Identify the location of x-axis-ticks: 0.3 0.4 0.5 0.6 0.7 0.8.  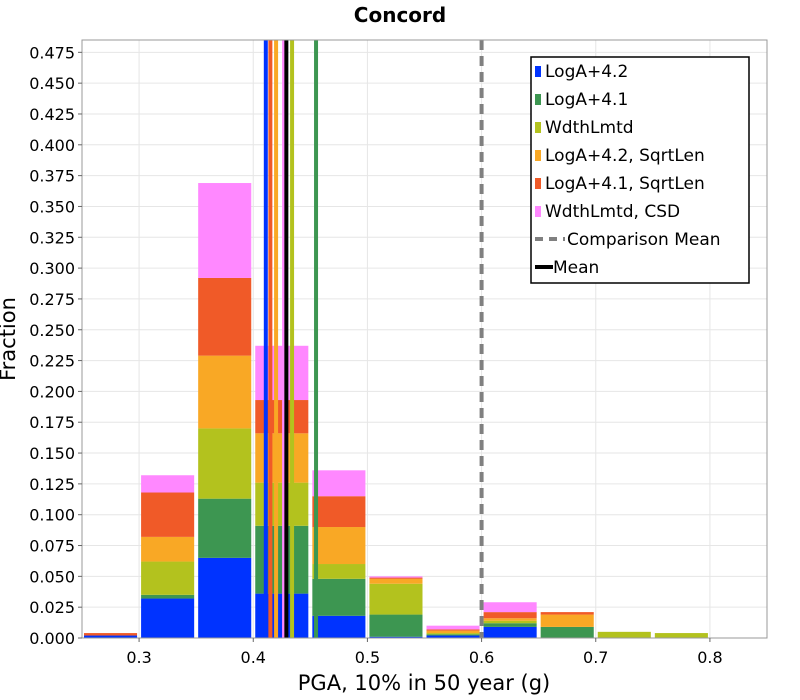
(424, 652).